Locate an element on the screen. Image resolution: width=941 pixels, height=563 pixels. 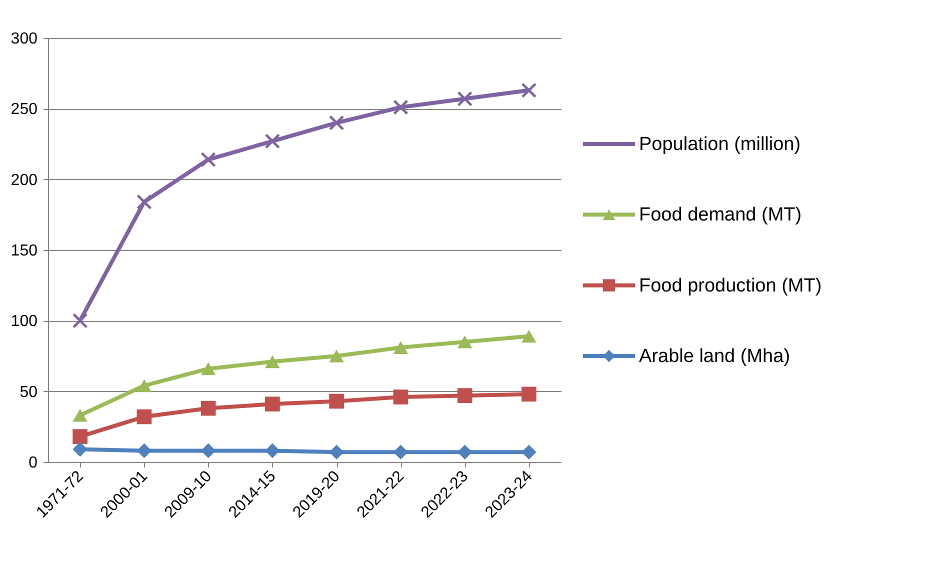
y-tick-label: 250 is located at coordinates (24, 109).